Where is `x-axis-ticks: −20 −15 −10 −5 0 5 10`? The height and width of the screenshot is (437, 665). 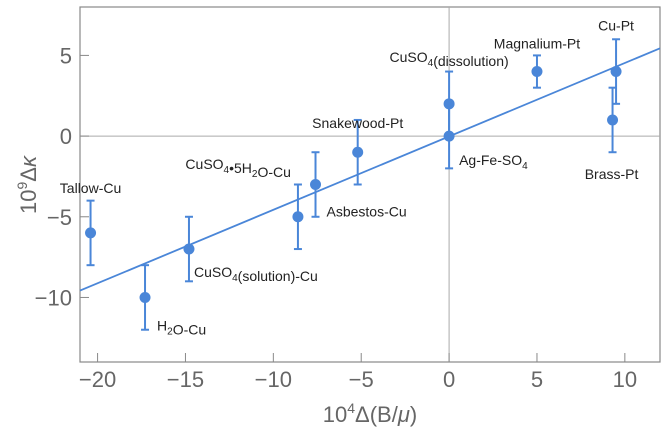
x-axis-ticks: −20 −15 −10 −5 0 5 10 is located at coordinates (358, 372).